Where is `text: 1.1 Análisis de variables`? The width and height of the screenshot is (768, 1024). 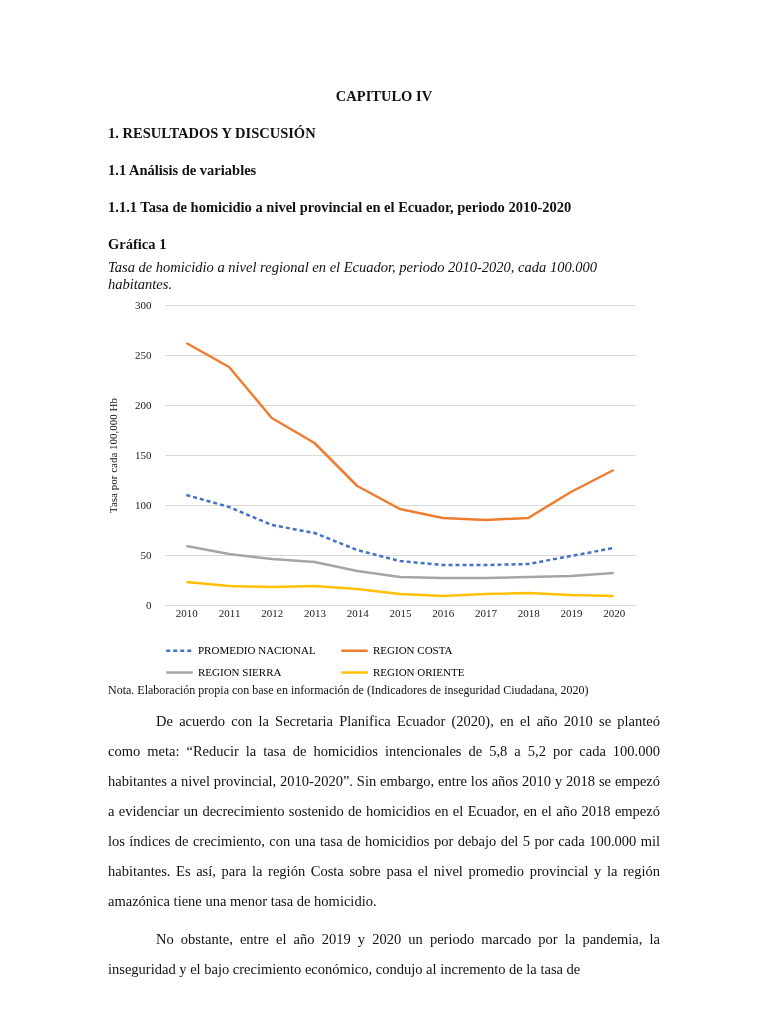
text: 1.1 Análisis de variables is located at coordinates (183, 170).